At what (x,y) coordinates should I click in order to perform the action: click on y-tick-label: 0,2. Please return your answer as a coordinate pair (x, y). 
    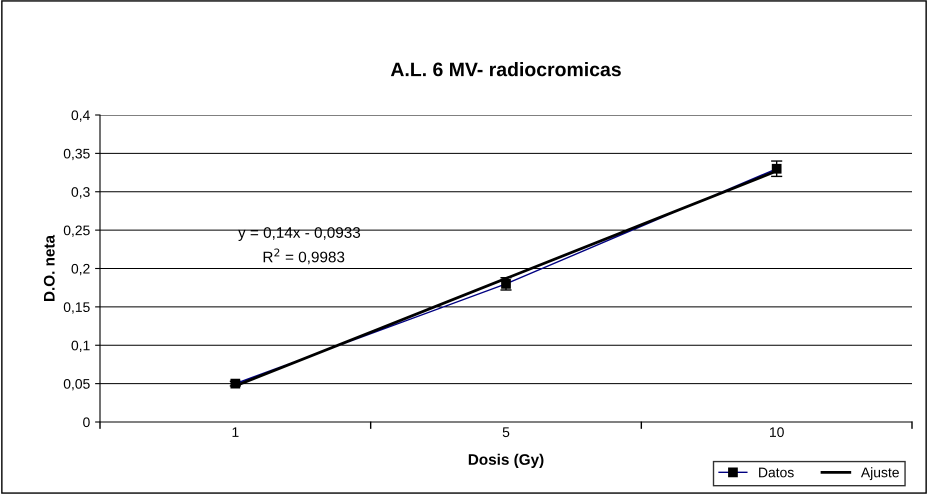
    Looking at the image, I should click on (81, 270).